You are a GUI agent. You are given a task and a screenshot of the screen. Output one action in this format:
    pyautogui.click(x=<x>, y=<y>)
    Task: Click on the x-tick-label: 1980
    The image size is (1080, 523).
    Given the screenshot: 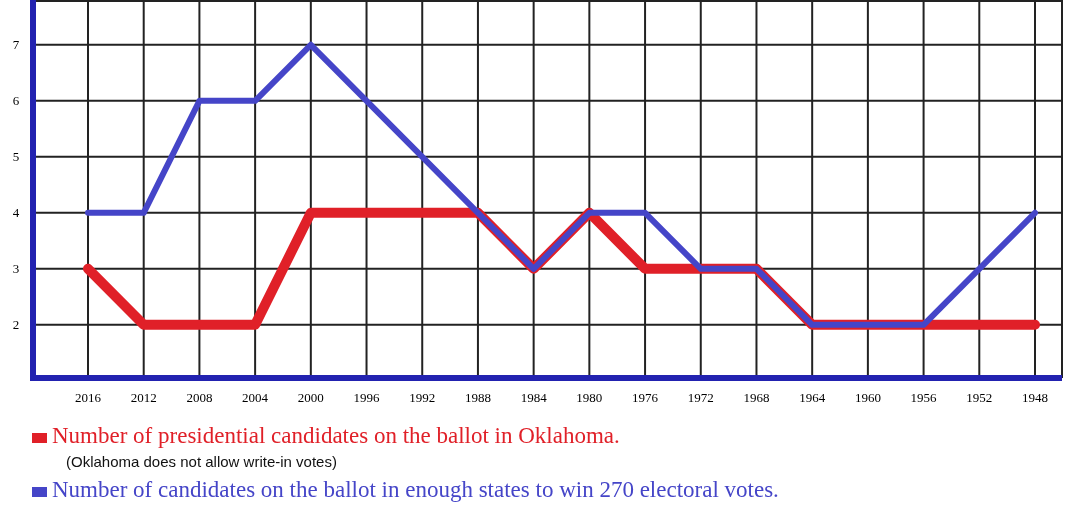 What is the action you would take?
    pyautogui.click(x=589, y=397)
    